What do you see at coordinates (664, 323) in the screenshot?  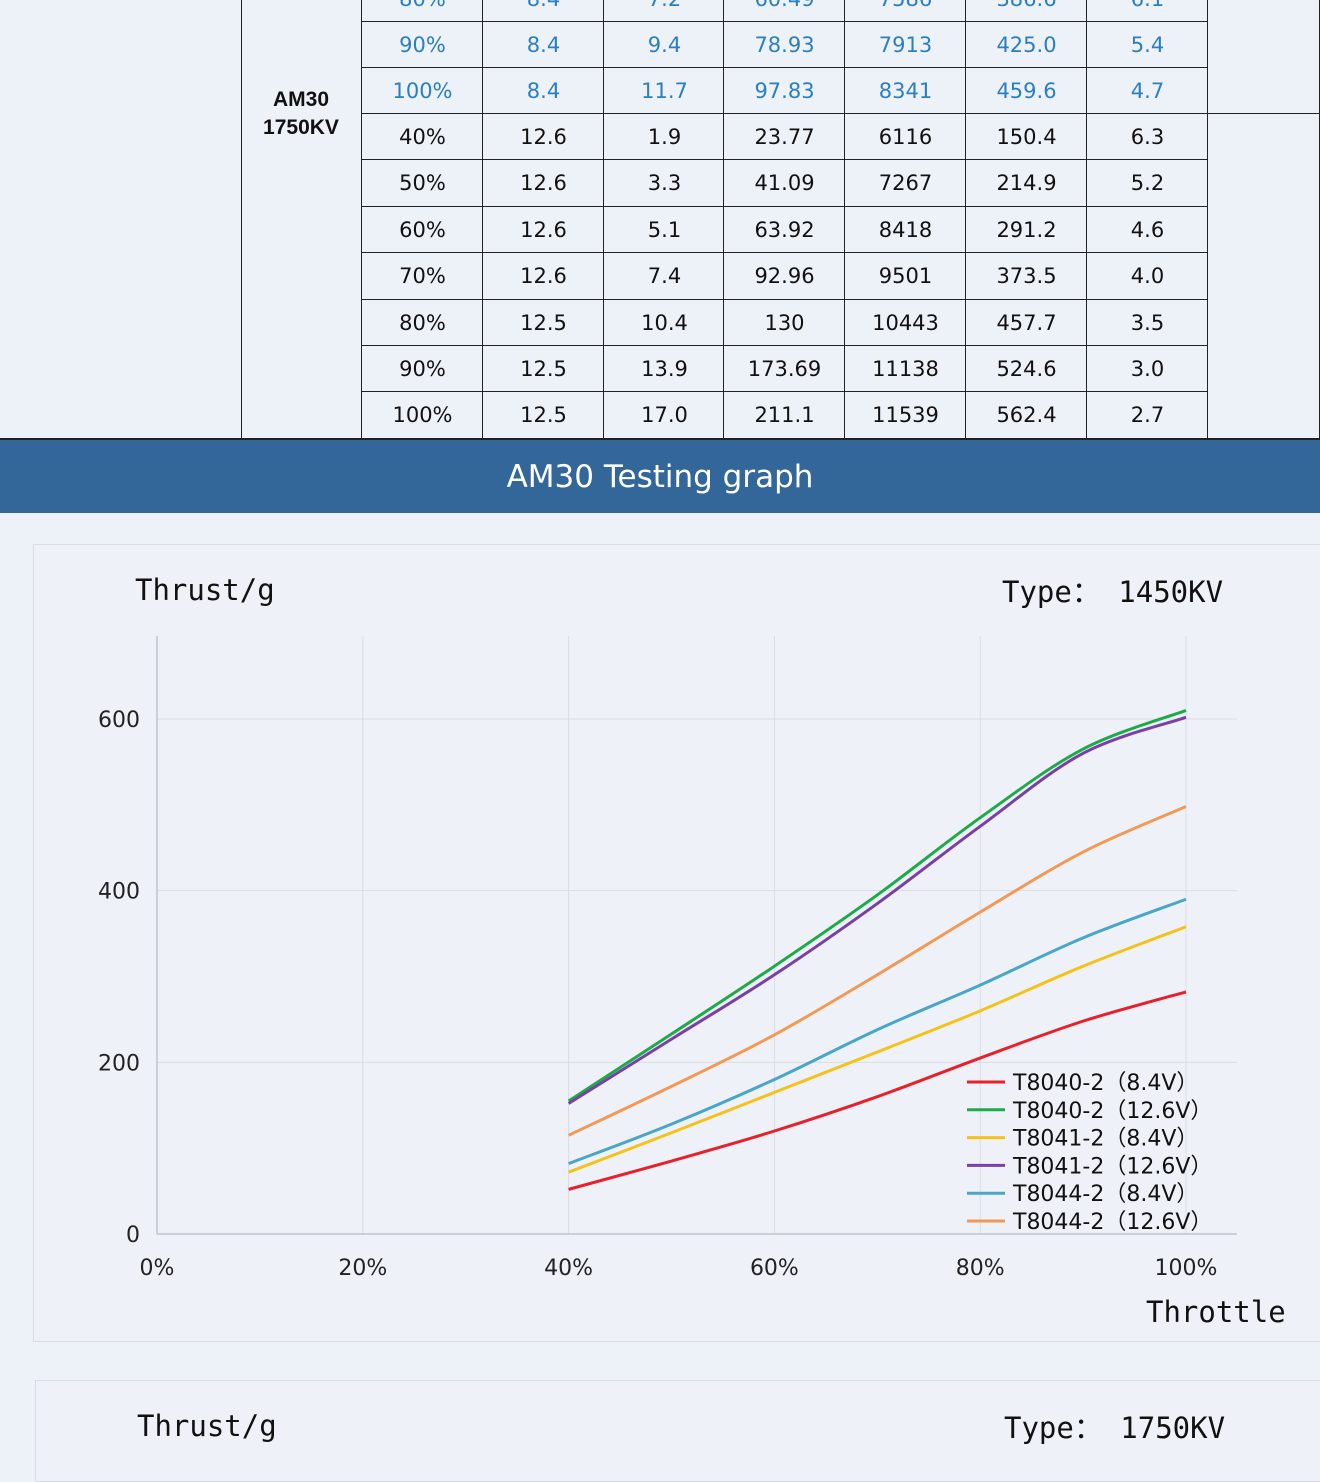 I see `table-cell: 10.4` at bounding box center [664, 323].